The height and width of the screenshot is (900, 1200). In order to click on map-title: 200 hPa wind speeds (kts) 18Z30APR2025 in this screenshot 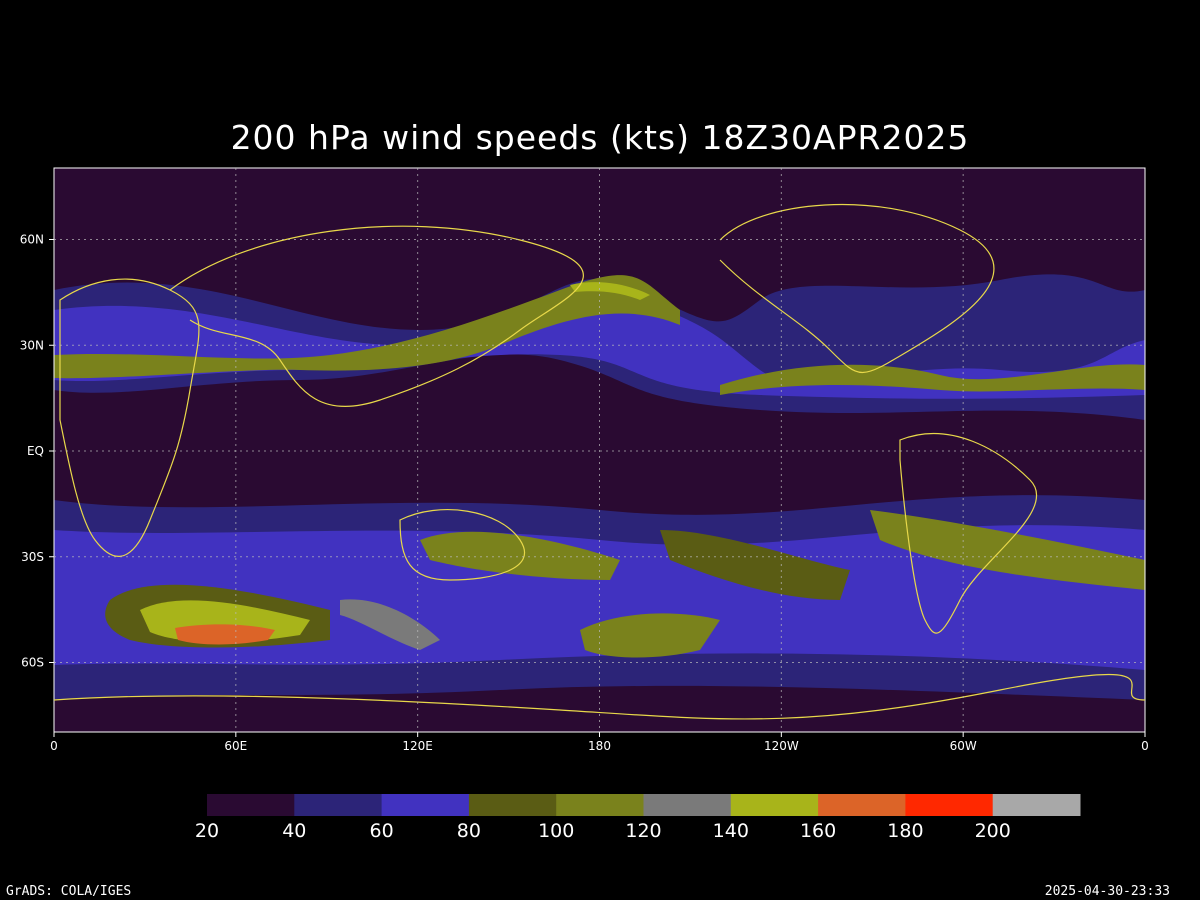, I will do `click(600, 137)`.